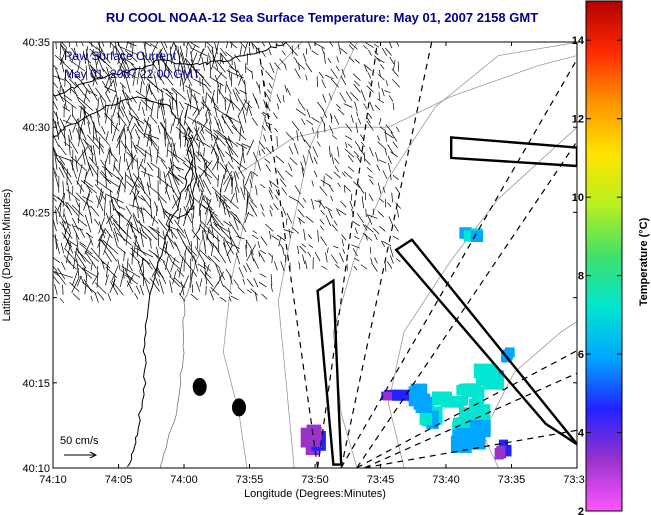 The image size is (651, 515). What do you see at coordinates (119, 480) in the screenshot?
I see `x-tick-label: 74:05` at bounding box center [119, 480].